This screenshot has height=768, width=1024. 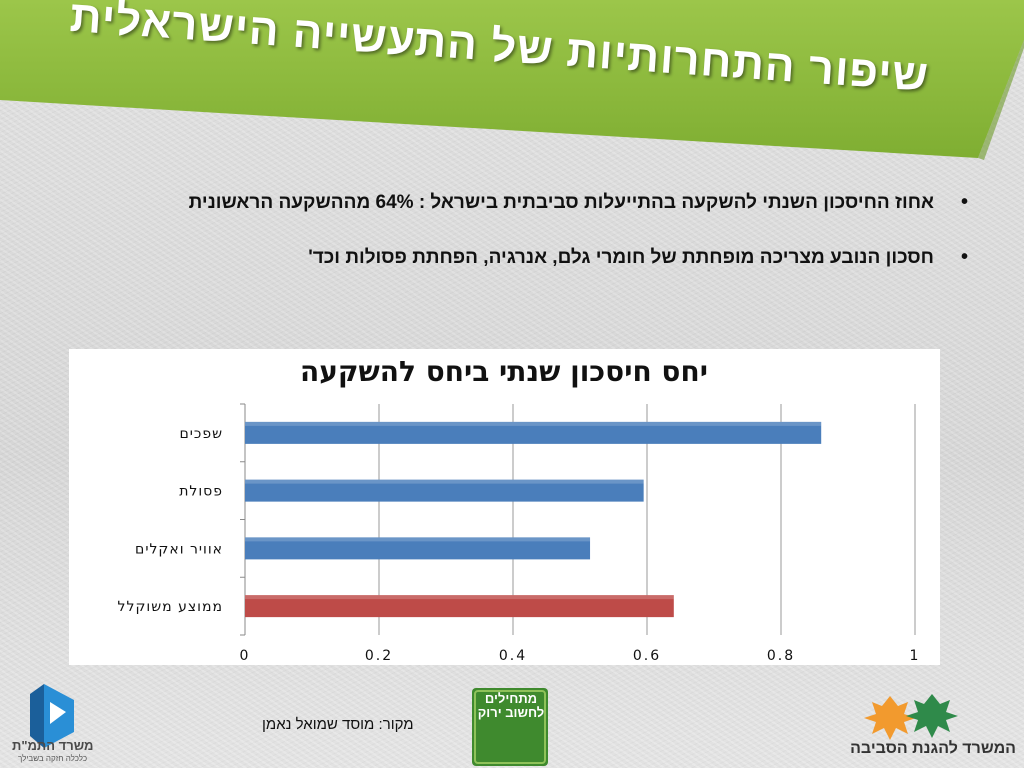 What do you see at coordinates (53, 745) in the screenshot?
I see `tmt-logo-name: משרד התמ"ת` at bounding box center [53, 745].